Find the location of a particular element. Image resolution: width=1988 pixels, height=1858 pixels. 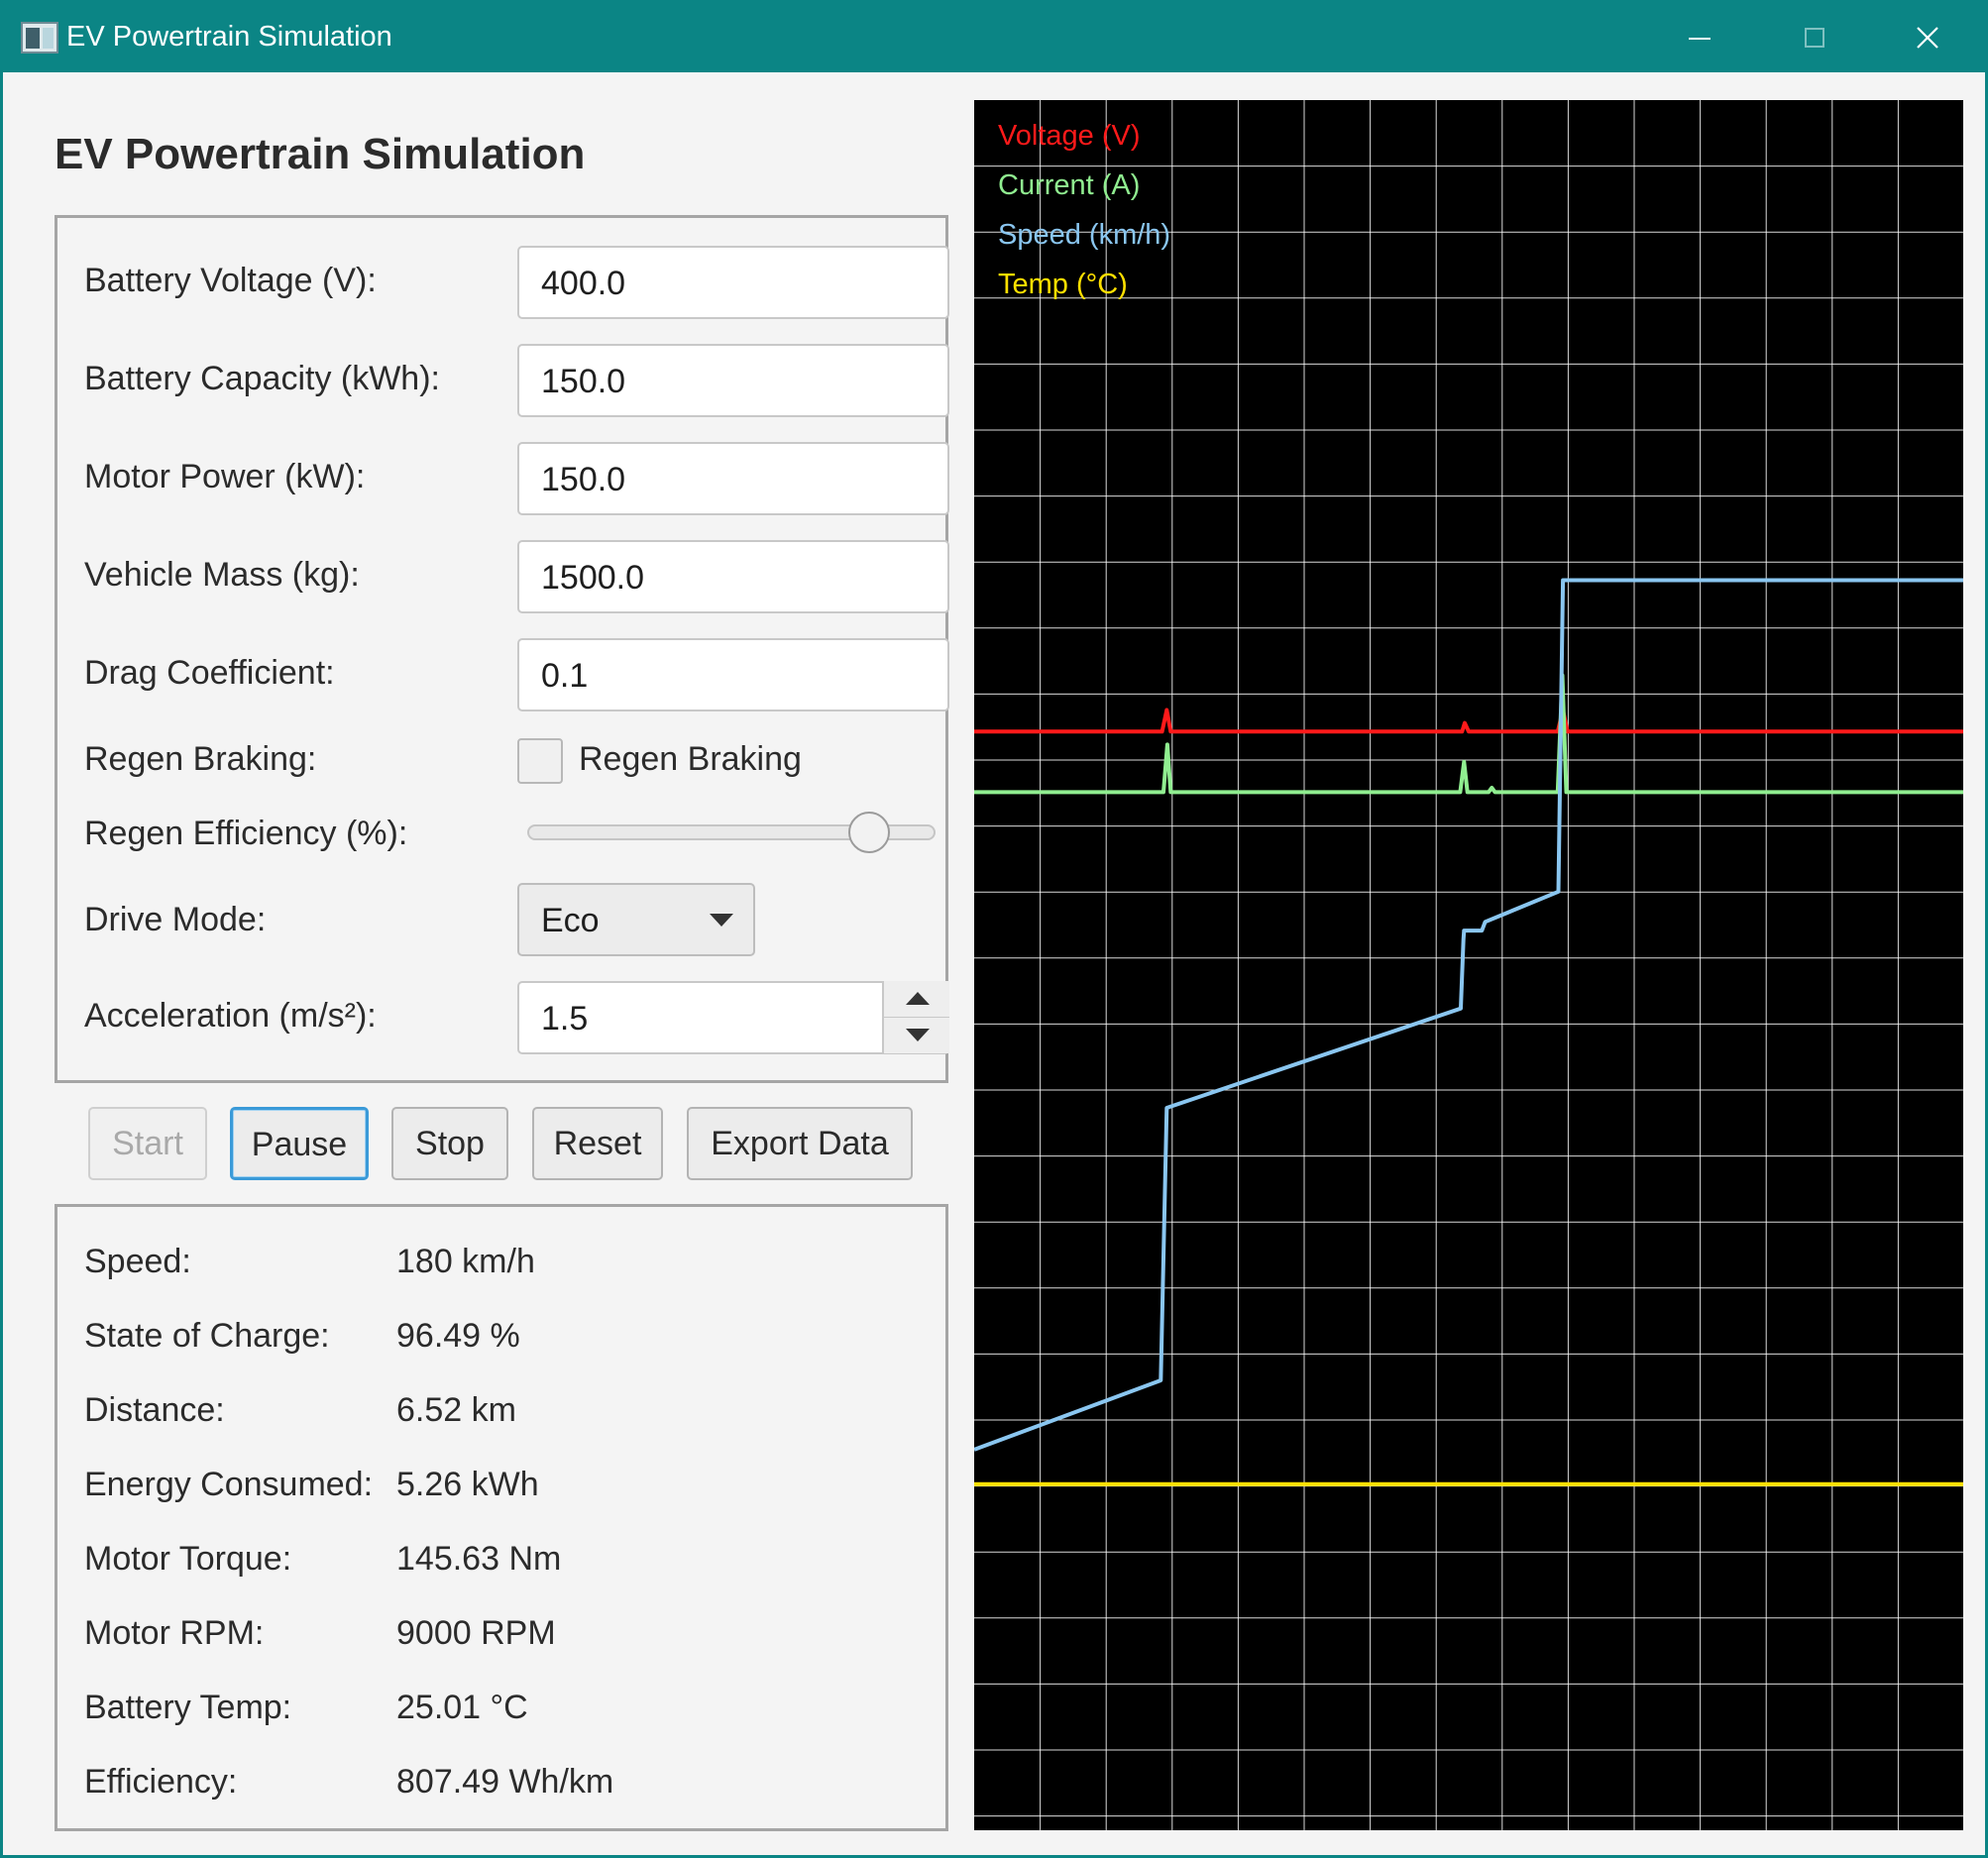

stop-button: Stop is located at coordinates (449, 1143).